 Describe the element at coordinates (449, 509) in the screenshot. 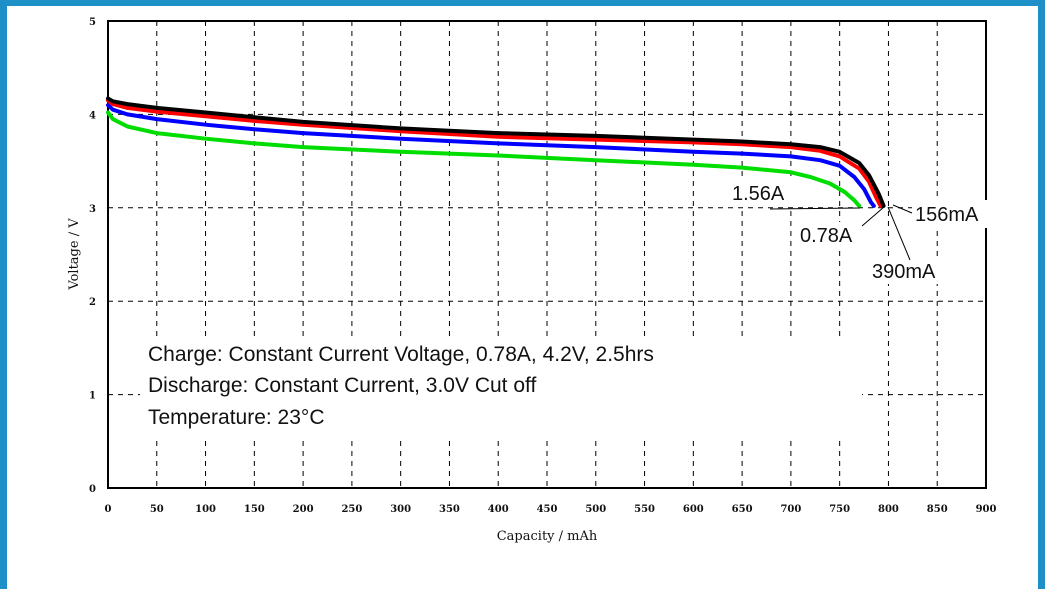

I see `x-tick-label: 350` at that location.